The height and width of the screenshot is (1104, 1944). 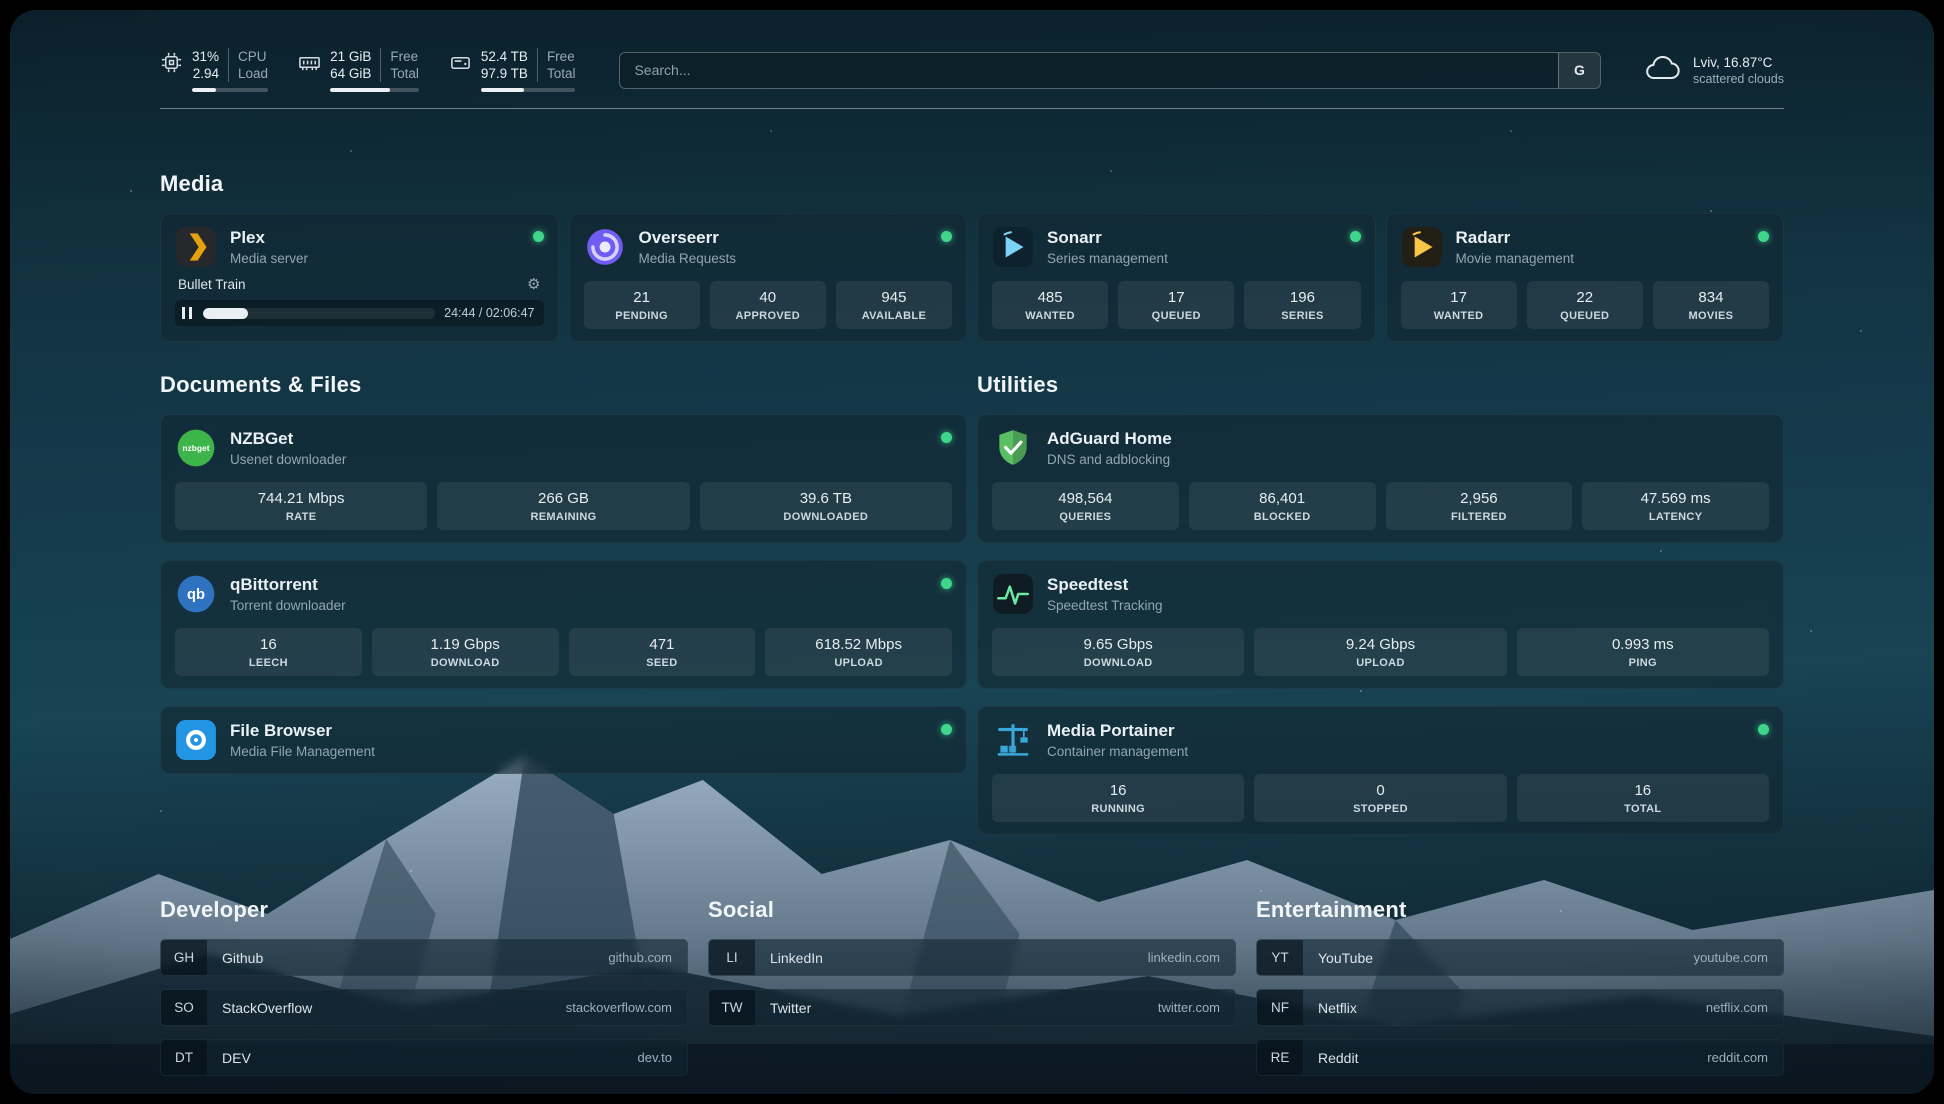 I want to click on resource-widgets: 31% 2.94 CPU Load, so click(x=368, y=70).